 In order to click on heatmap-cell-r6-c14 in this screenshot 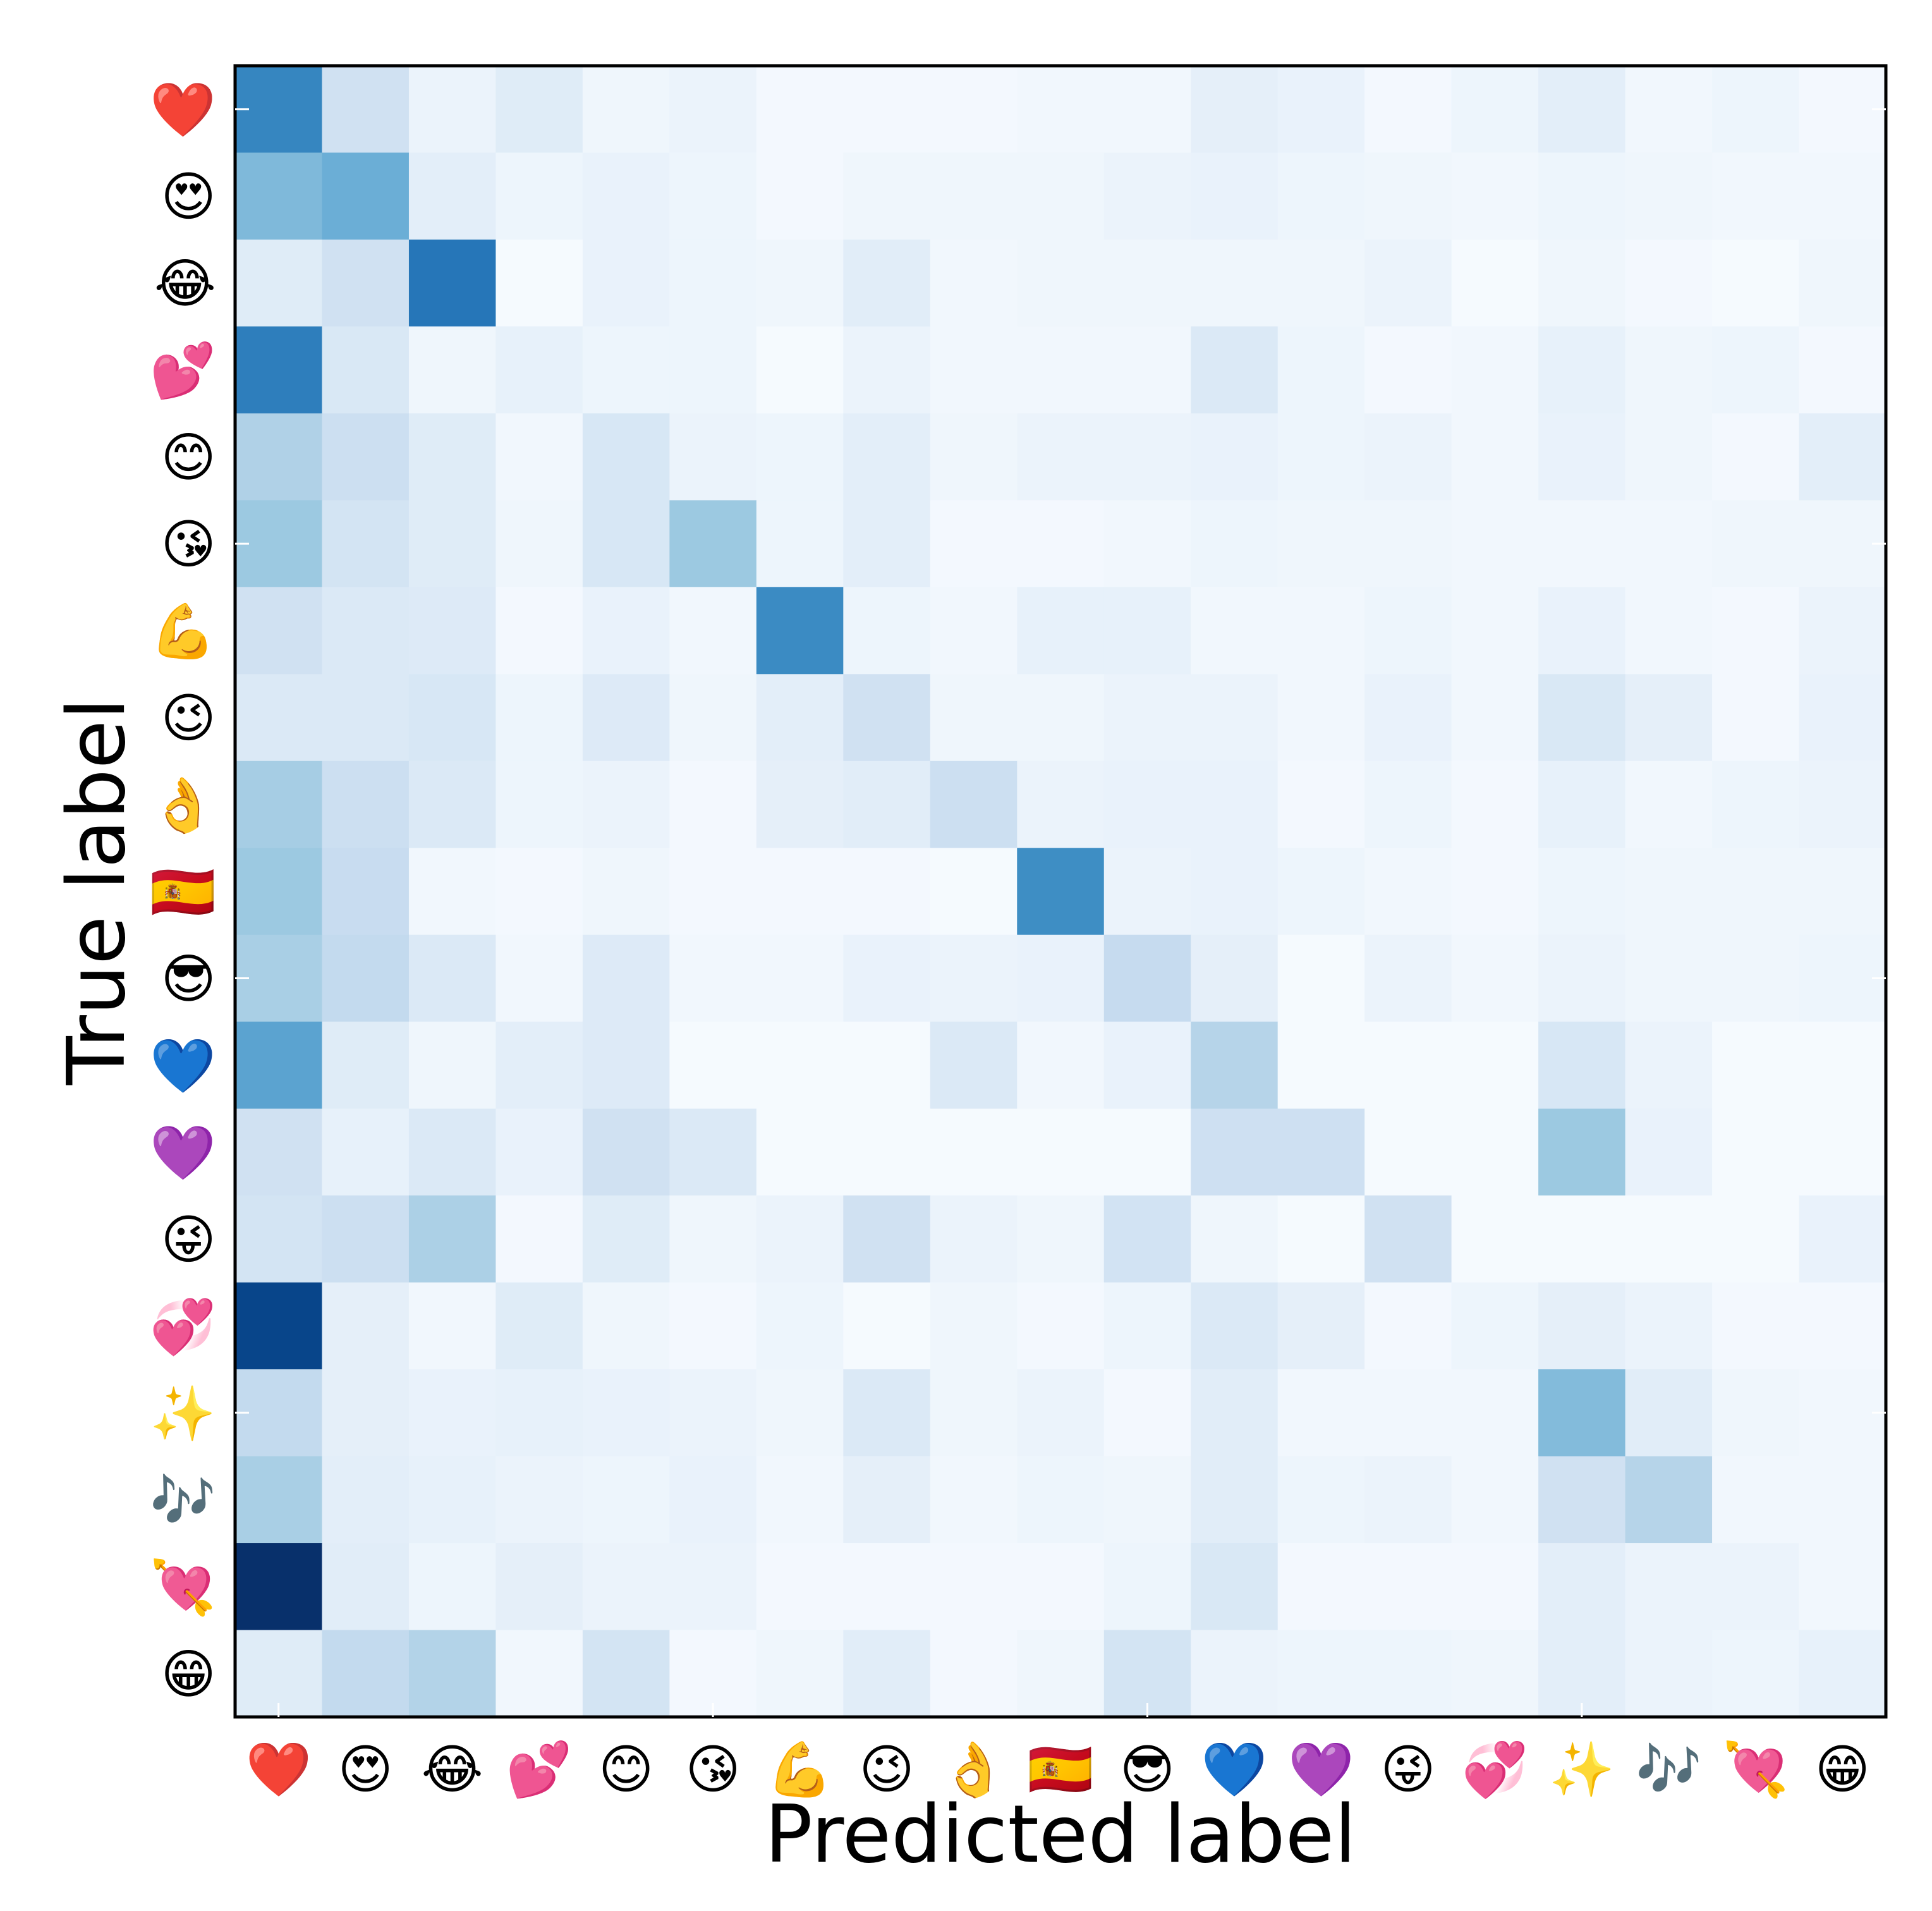, I will do `click(1495, 631)`.